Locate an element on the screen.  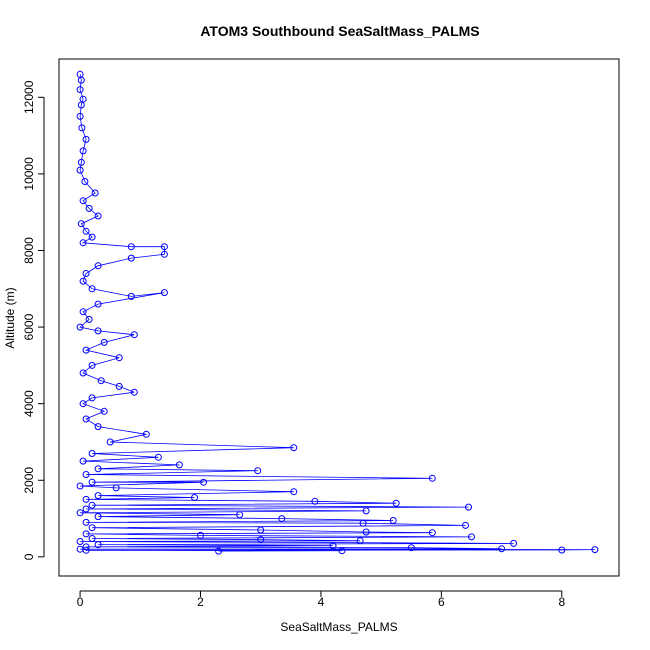
y-tick-label: 8000 is located at coordinates (29, 250).